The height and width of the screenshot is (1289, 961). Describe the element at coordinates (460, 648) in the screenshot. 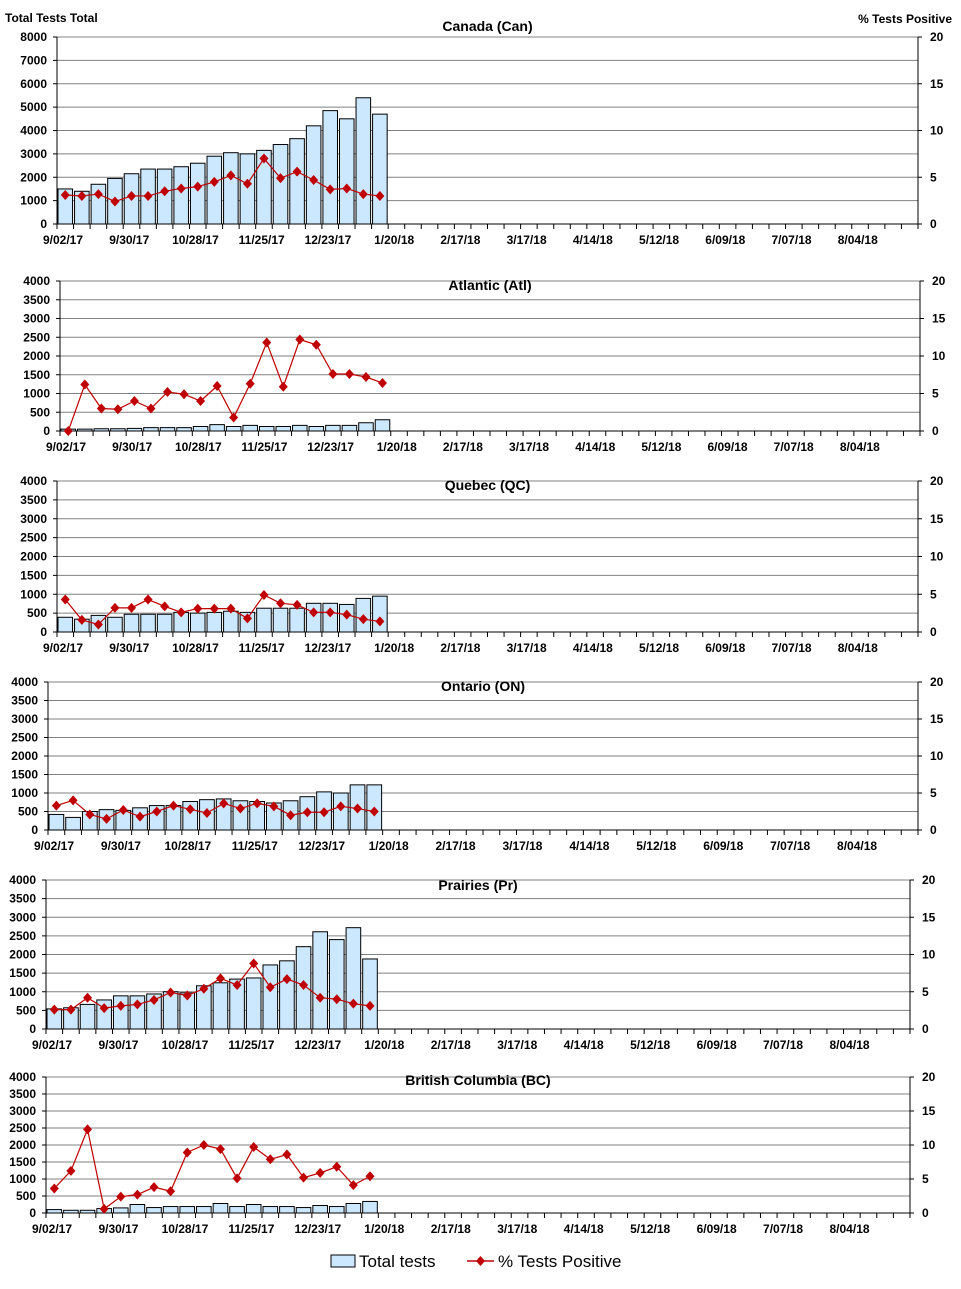

I see `x-tick-label: 2/17/18` at that location.